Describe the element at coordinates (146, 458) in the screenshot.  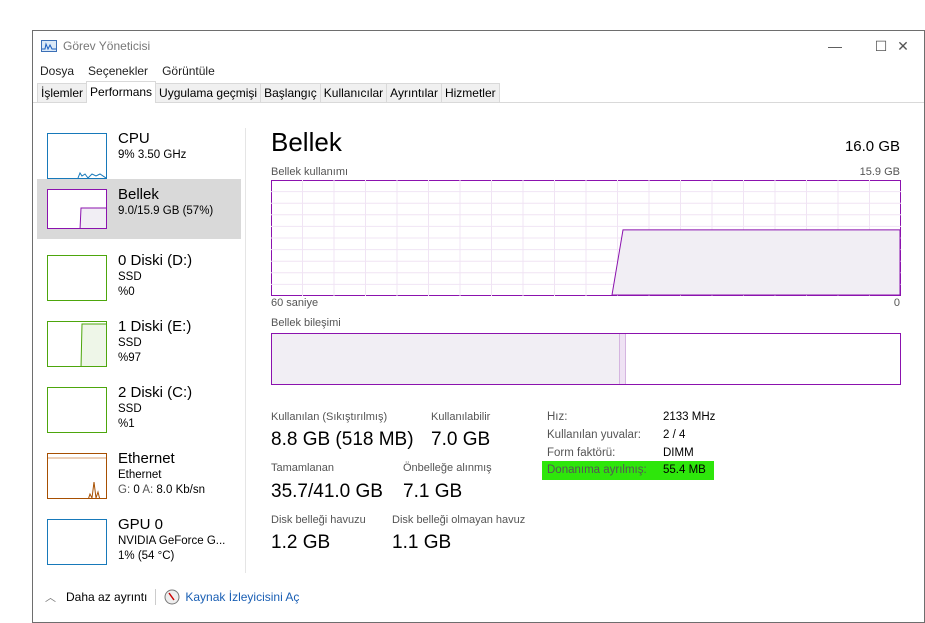
I see `ethernet-title: Ethernet` at that location.